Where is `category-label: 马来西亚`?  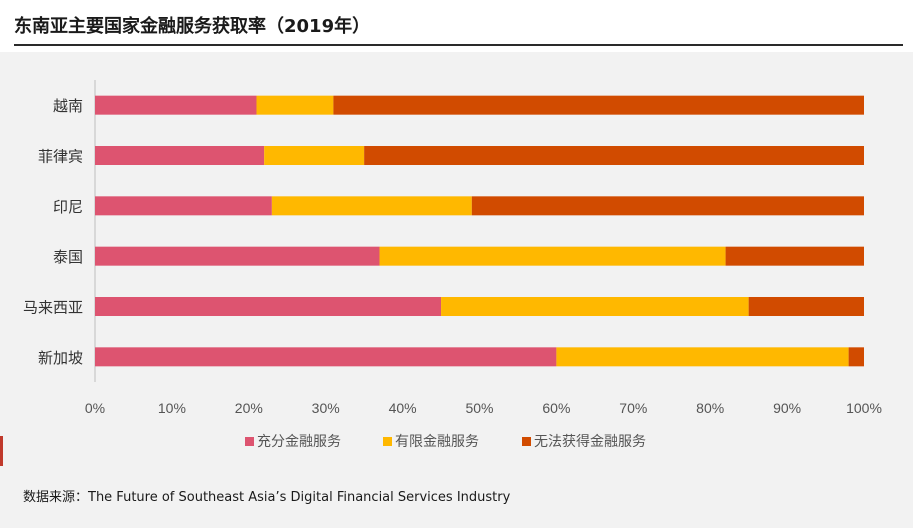 category-label: 马来西亚 is located at coordinates (53, 308).